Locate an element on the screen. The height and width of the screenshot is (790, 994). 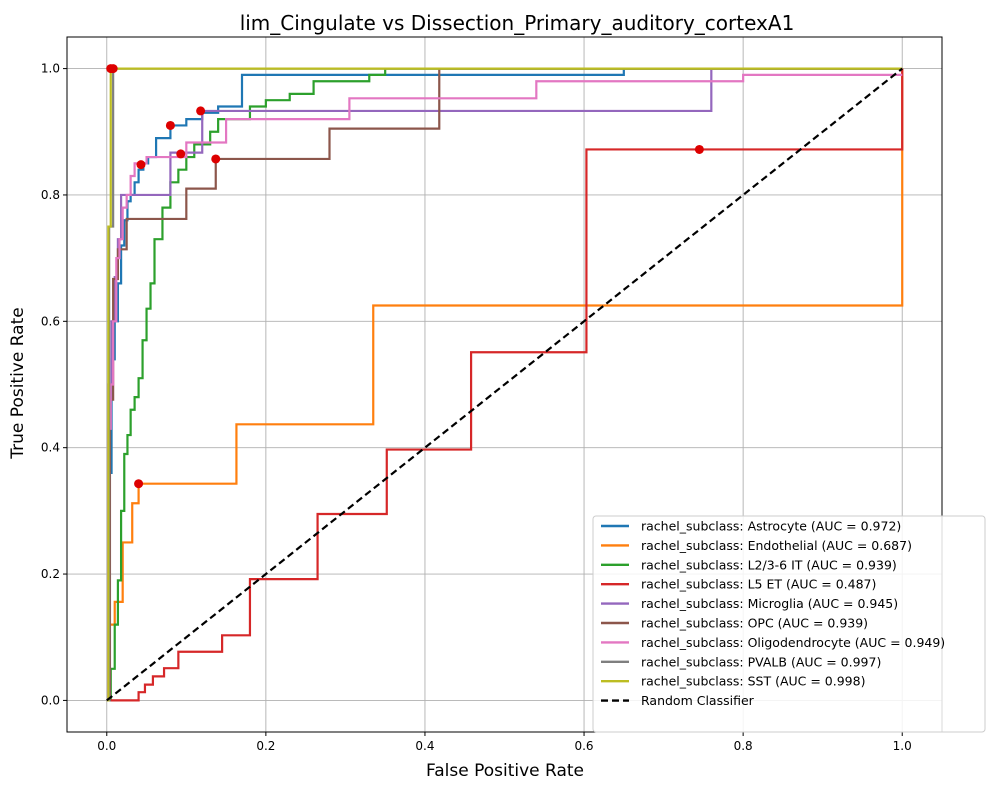
y-tick-label: 0.0 is located at coordinates (50, 700).